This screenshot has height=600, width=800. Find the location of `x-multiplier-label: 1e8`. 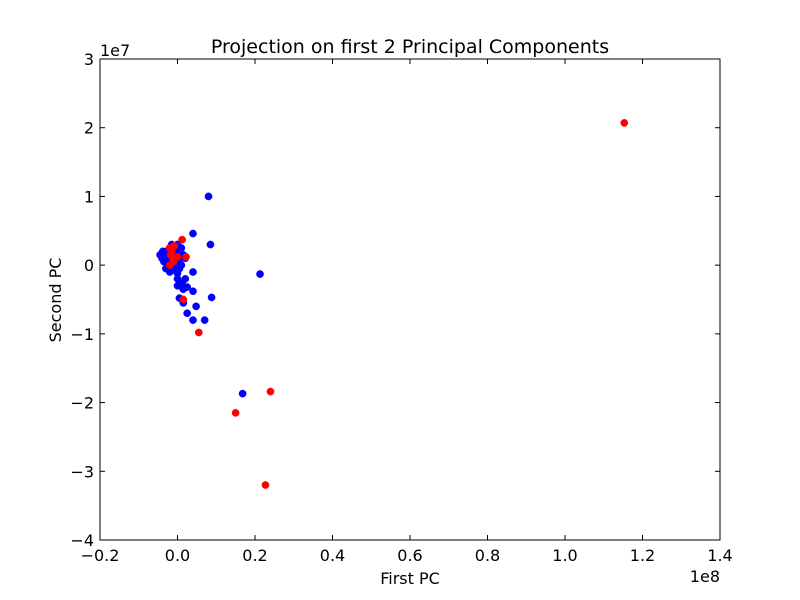

x-multiplier-label: 1e8 is located at coordinates (705, 576).